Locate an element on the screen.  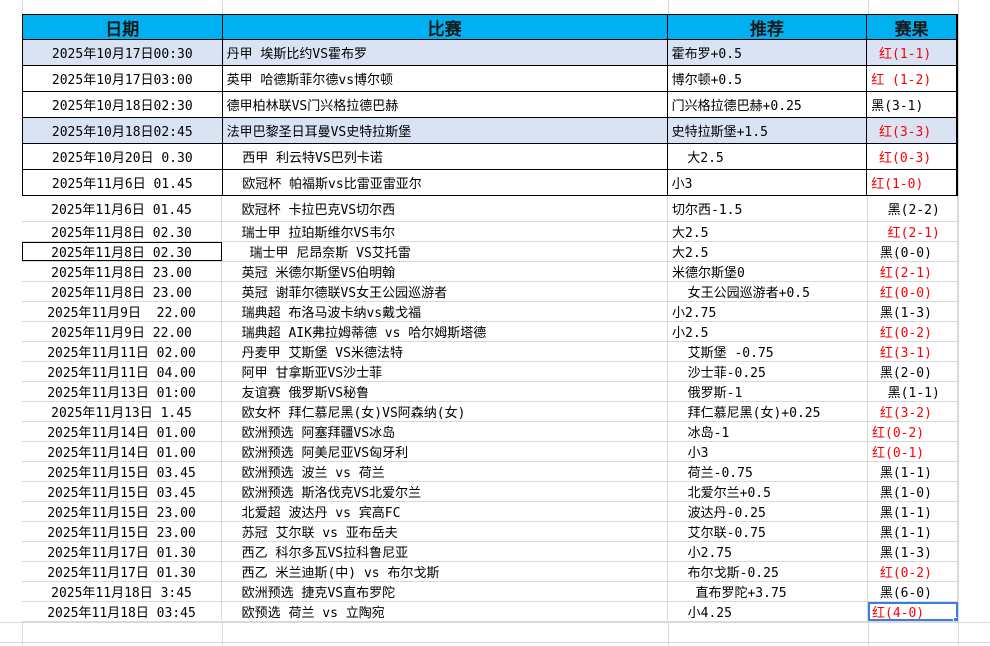
match-cell: 北爱超 波达丹 vs 宾高FC is located at coordinates (445, 511).